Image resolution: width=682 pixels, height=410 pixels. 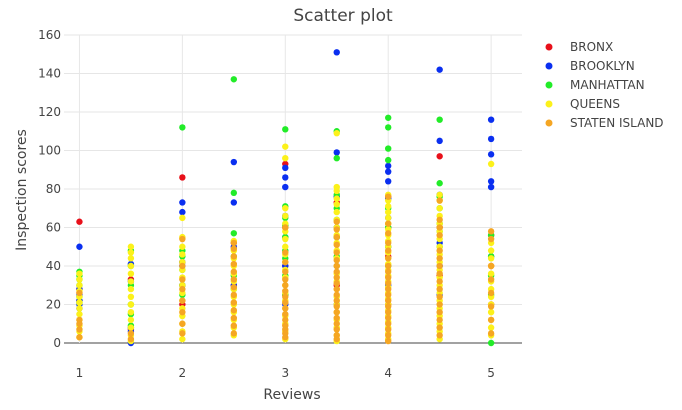 I want to click on y-tick-label: 0, so click(x=57, y=343).